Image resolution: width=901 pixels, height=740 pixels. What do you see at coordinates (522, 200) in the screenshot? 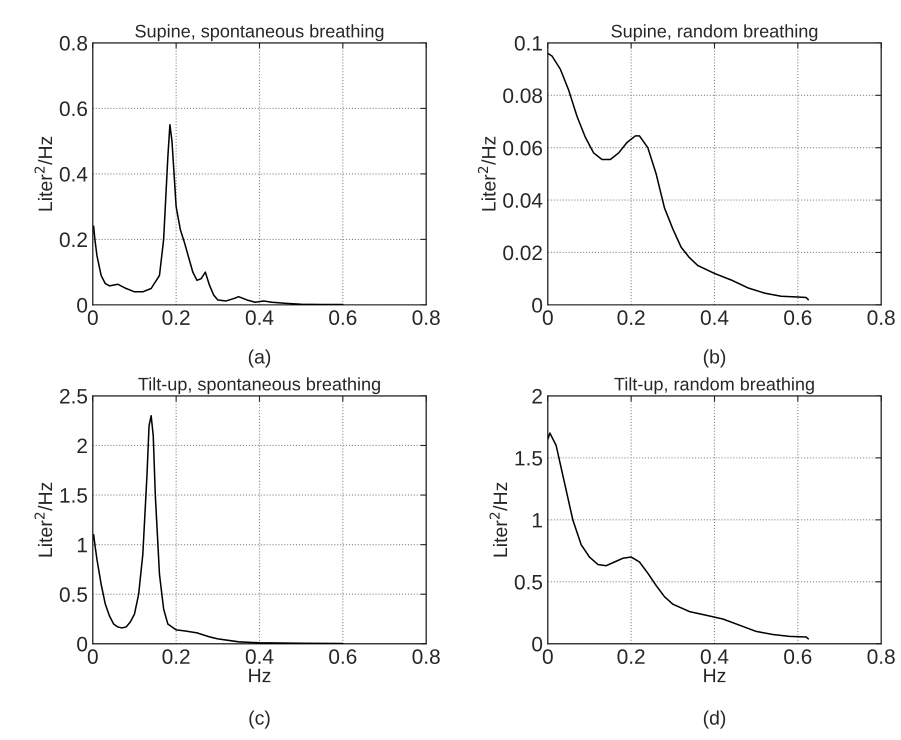
I see `y-tick-label: 0.04` at bounding box center [522, 200].